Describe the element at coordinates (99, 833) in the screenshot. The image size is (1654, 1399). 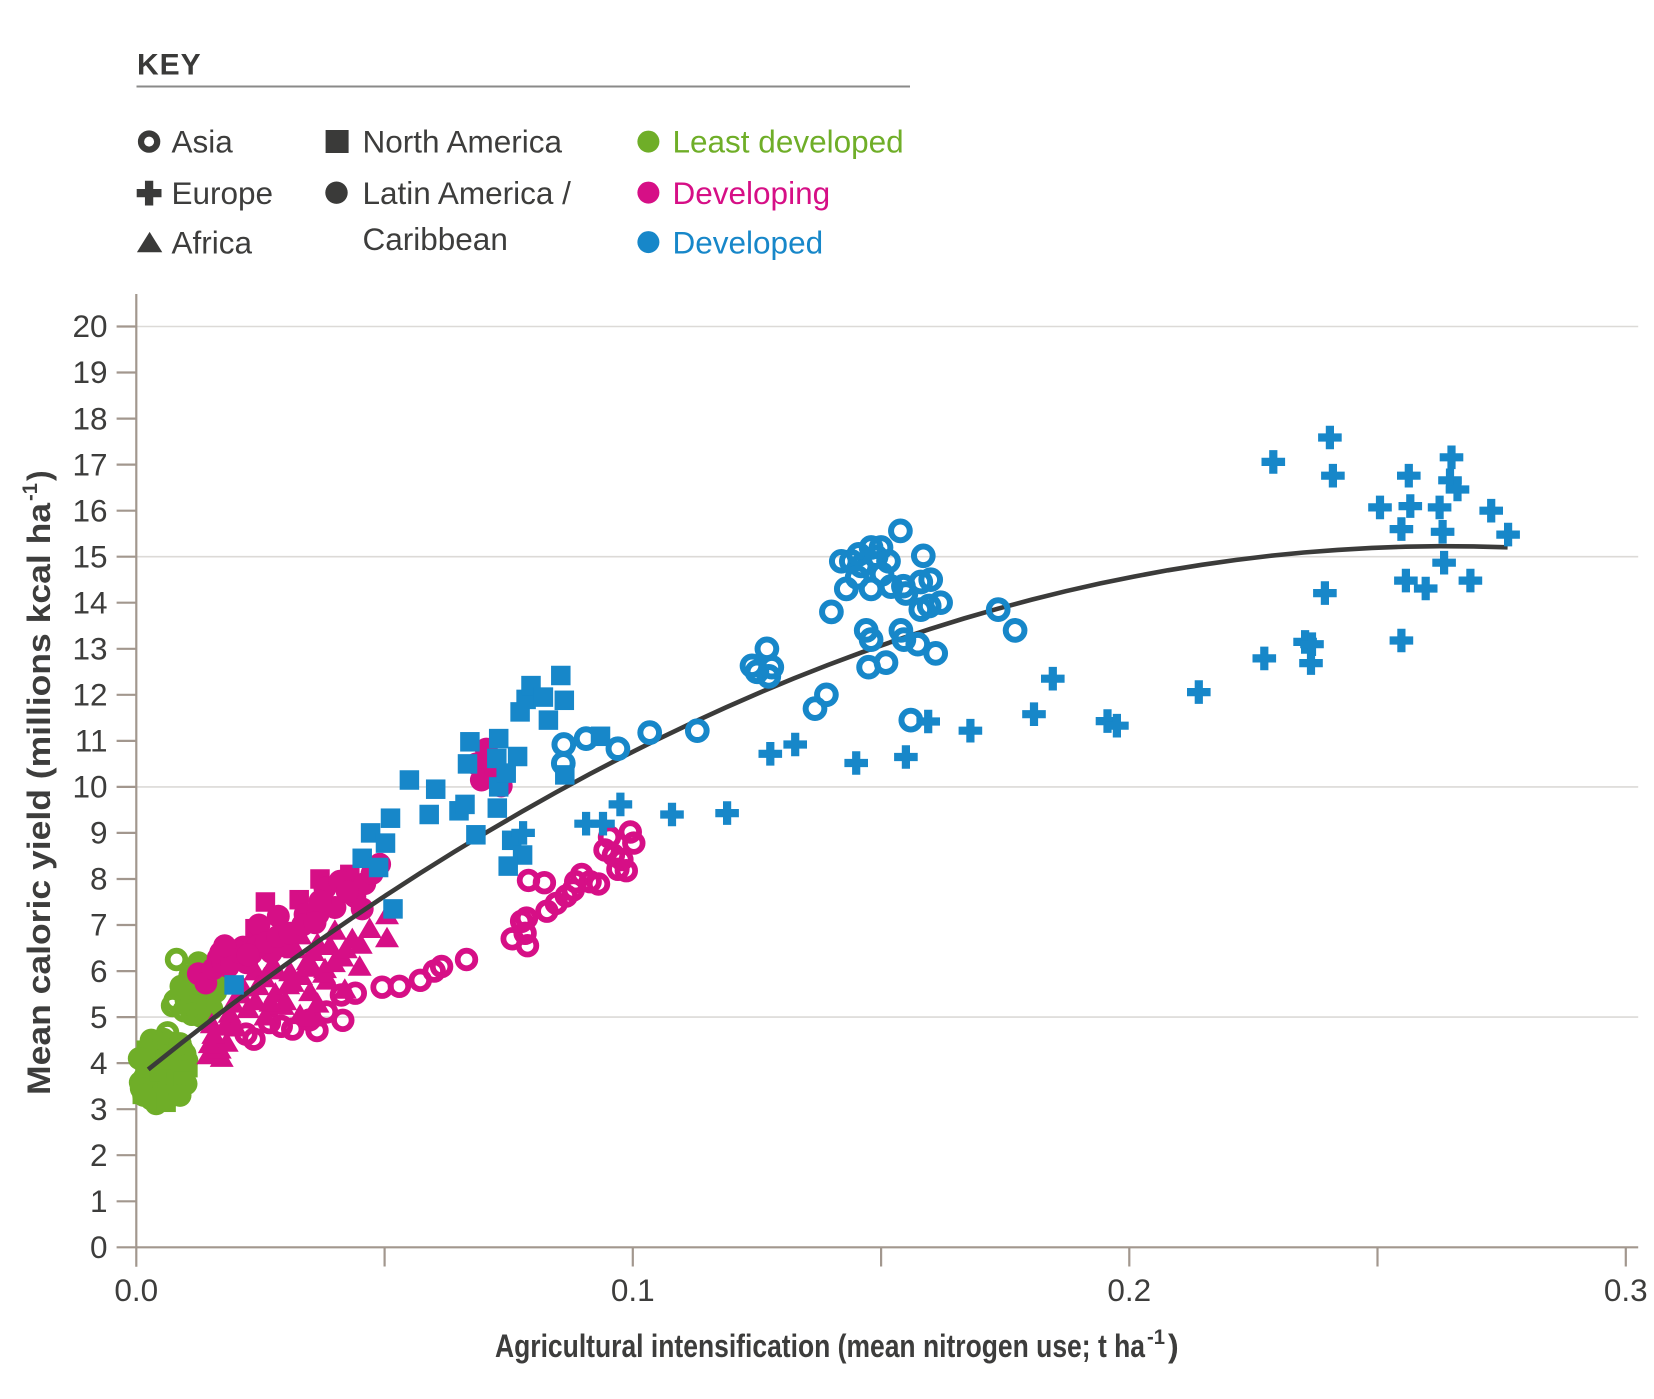
I see `svg-text: 9` at that location.